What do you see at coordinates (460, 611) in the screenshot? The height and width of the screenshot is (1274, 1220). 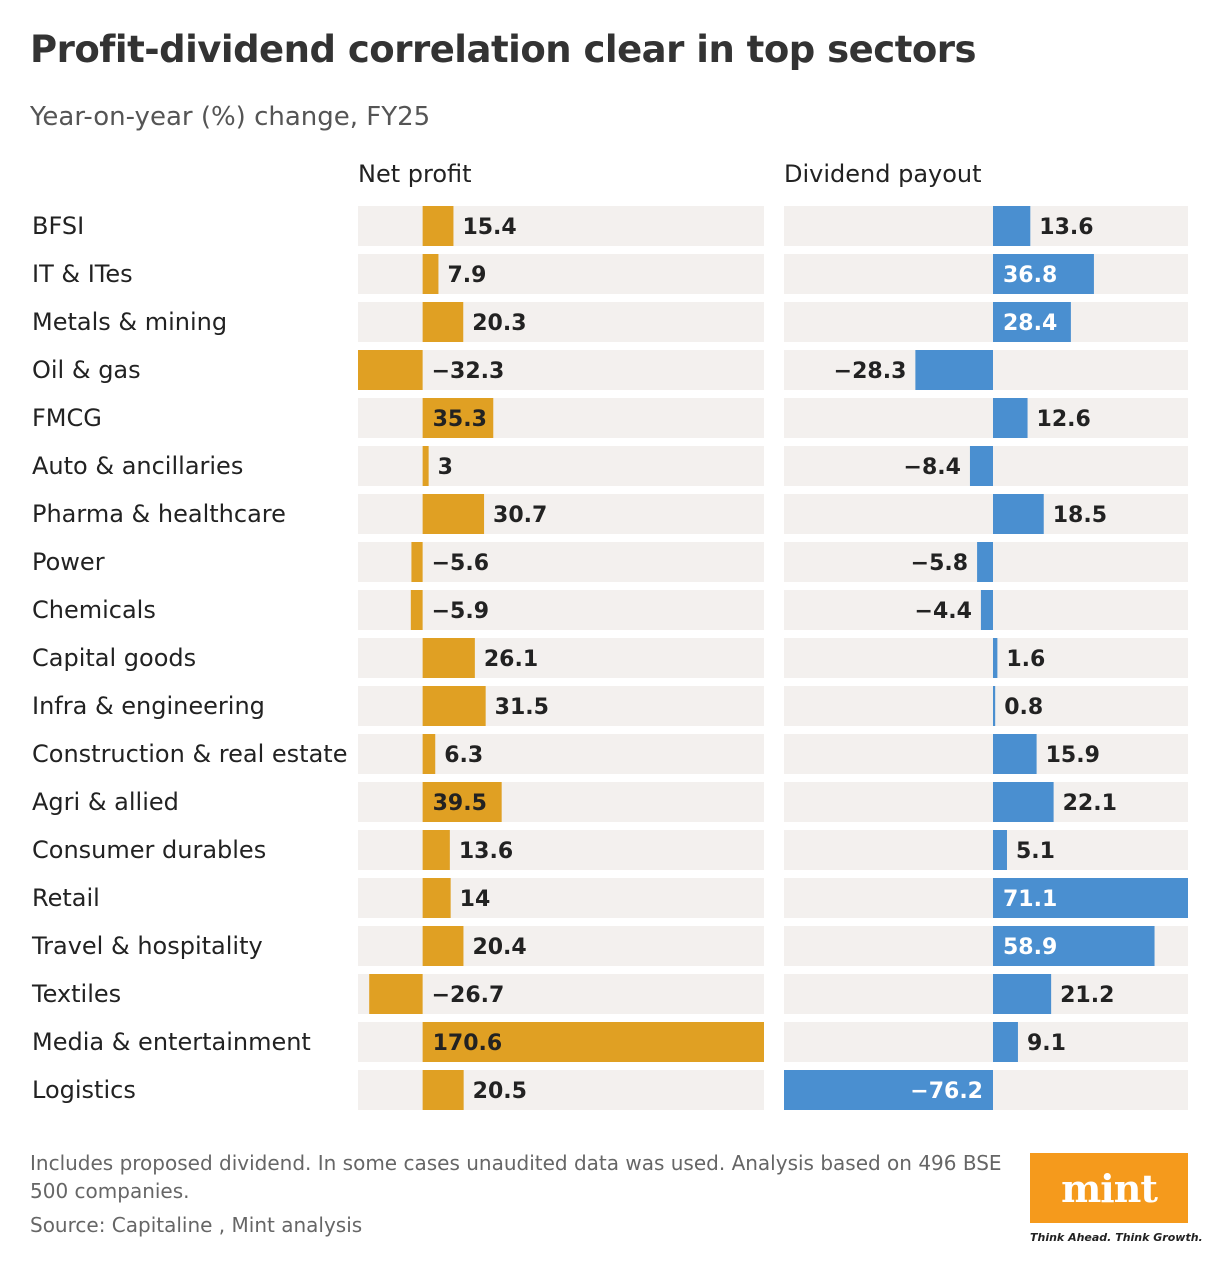 I see `profit-value-label: −5.9` at bounding box center [460, 611].